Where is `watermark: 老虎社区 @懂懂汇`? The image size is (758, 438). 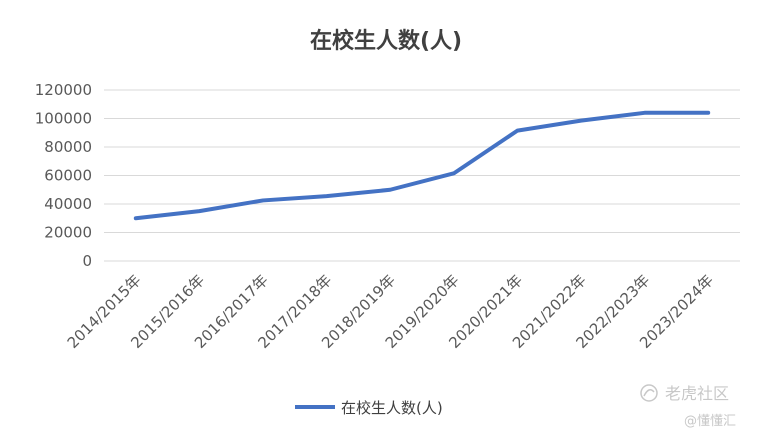
watermark: 老虎社区 @懂懂汇 is located at coordinates (688, 406).